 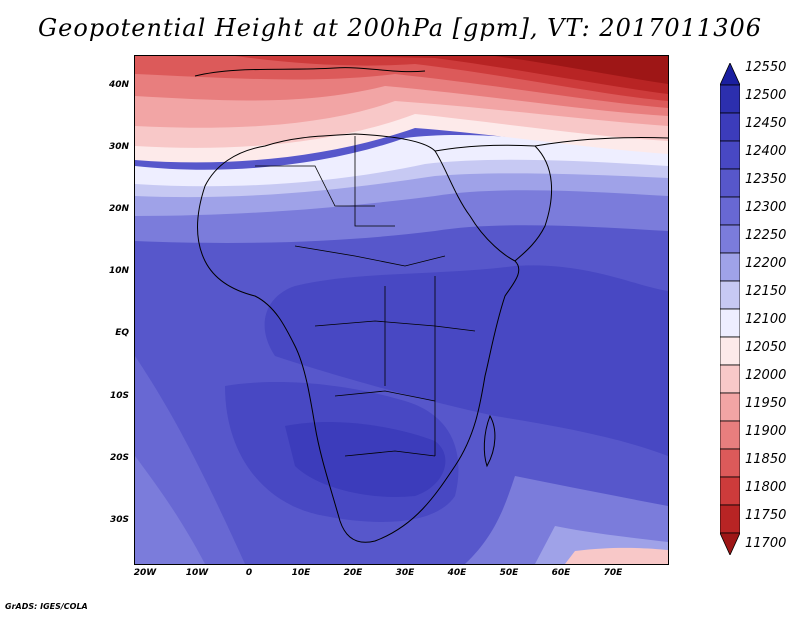 I want to click on lon-label: 60E, so click(x=561, y=573).